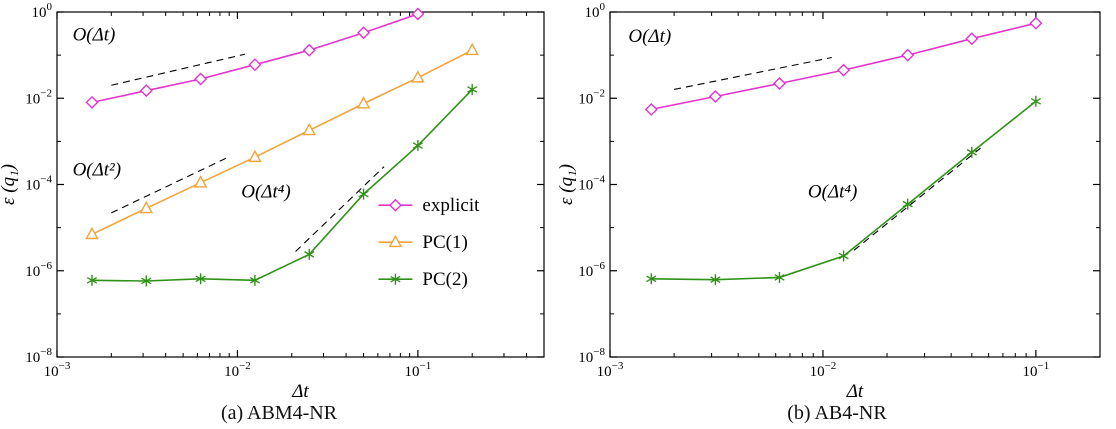  Describe the element at coordinates (444, 279) in the screenshot. I see `legend-label-pc-2: PC(2)` at that location.